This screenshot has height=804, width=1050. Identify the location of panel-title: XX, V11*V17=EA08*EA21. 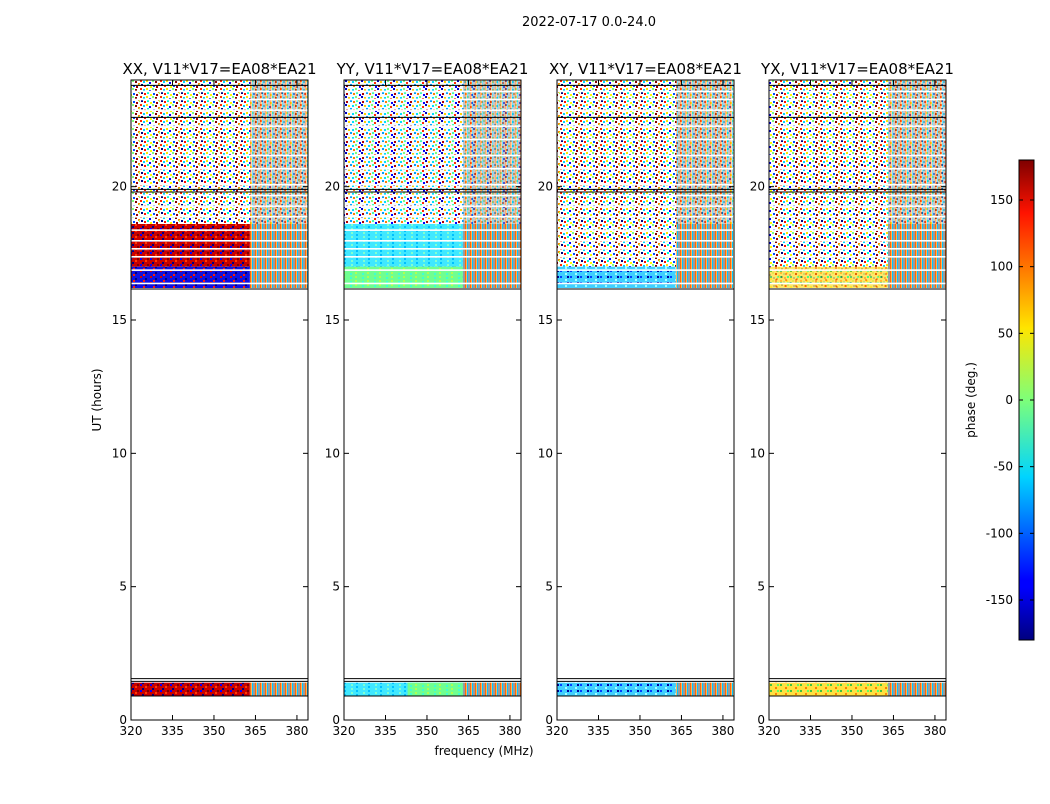
(219, 69).